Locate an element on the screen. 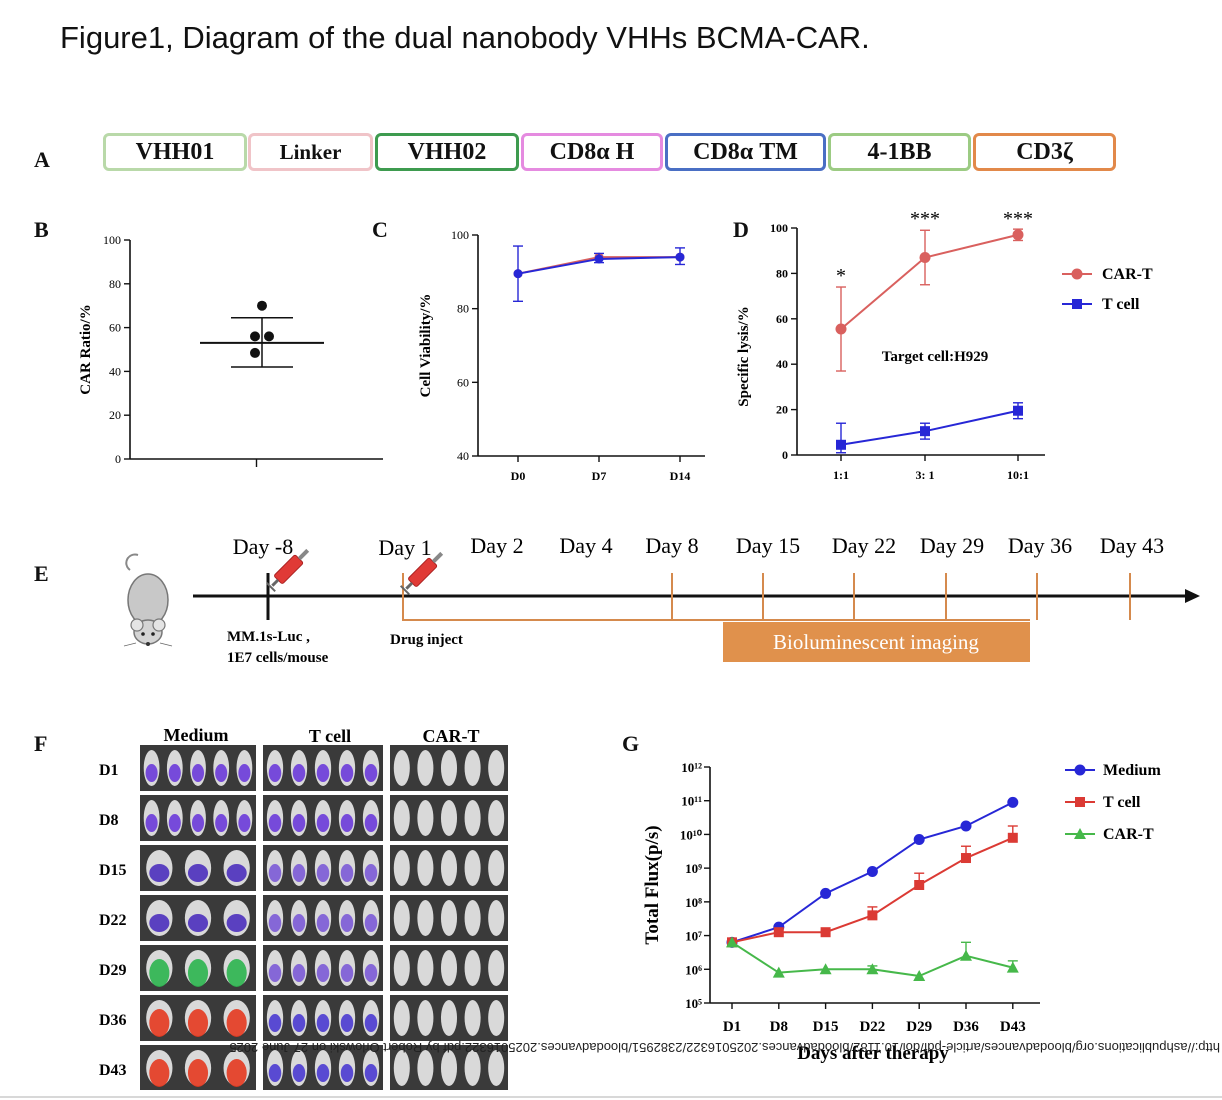  imaging-grid: Medium T cell CAR-T D1 D8 D15 D22 D29 D36 D43 is located at coordinates (303, 907).